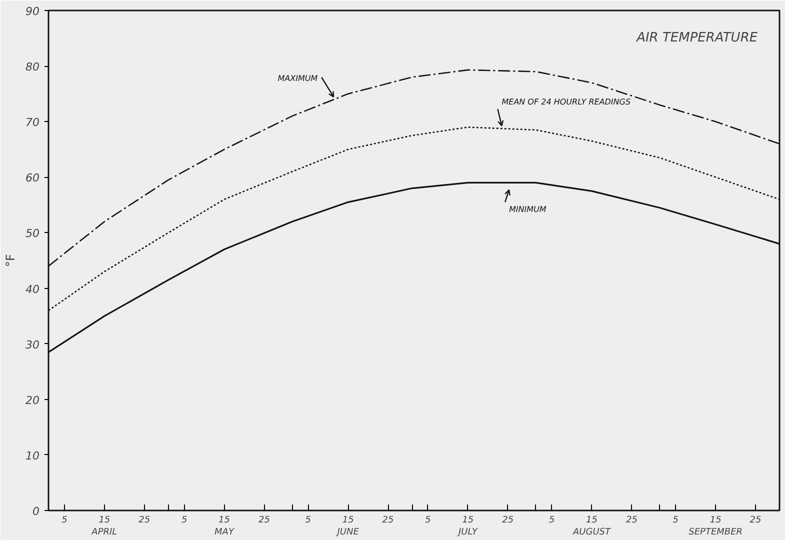  What do you see at coordinates (298, 78) in the screenshot?
I see `text: MAXIMUM` at bounding box center [298, 78].